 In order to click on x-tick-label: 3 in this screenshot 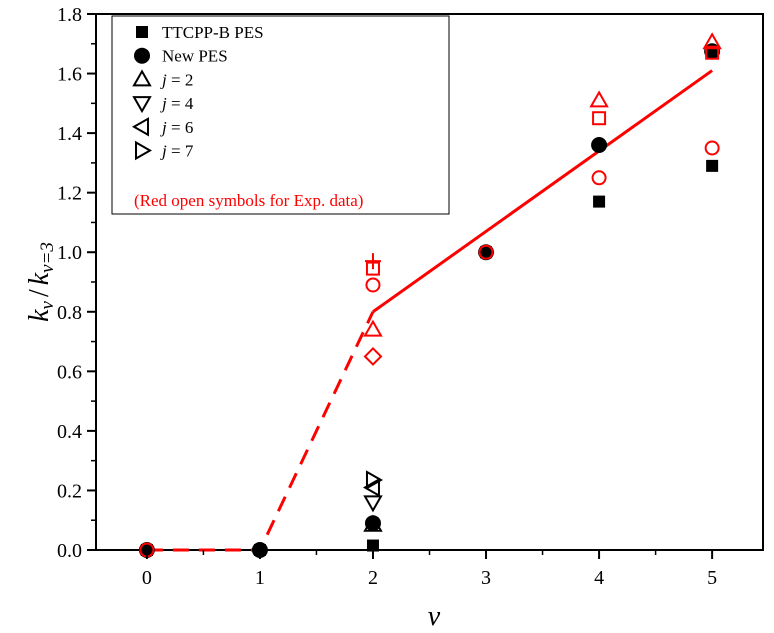, I will do `click(486, 578)`.